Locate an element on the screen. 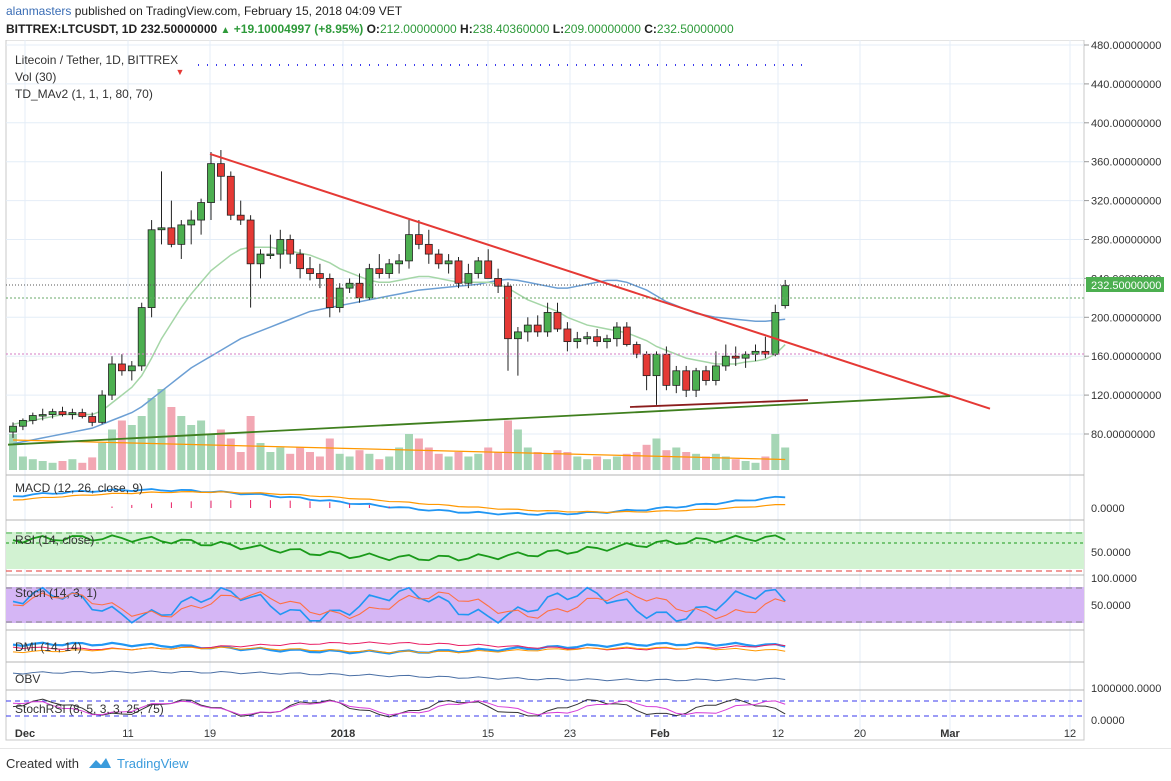  pane-macd-label: MACD (12, 26, close, 9) is located at coordinates (79, 488).